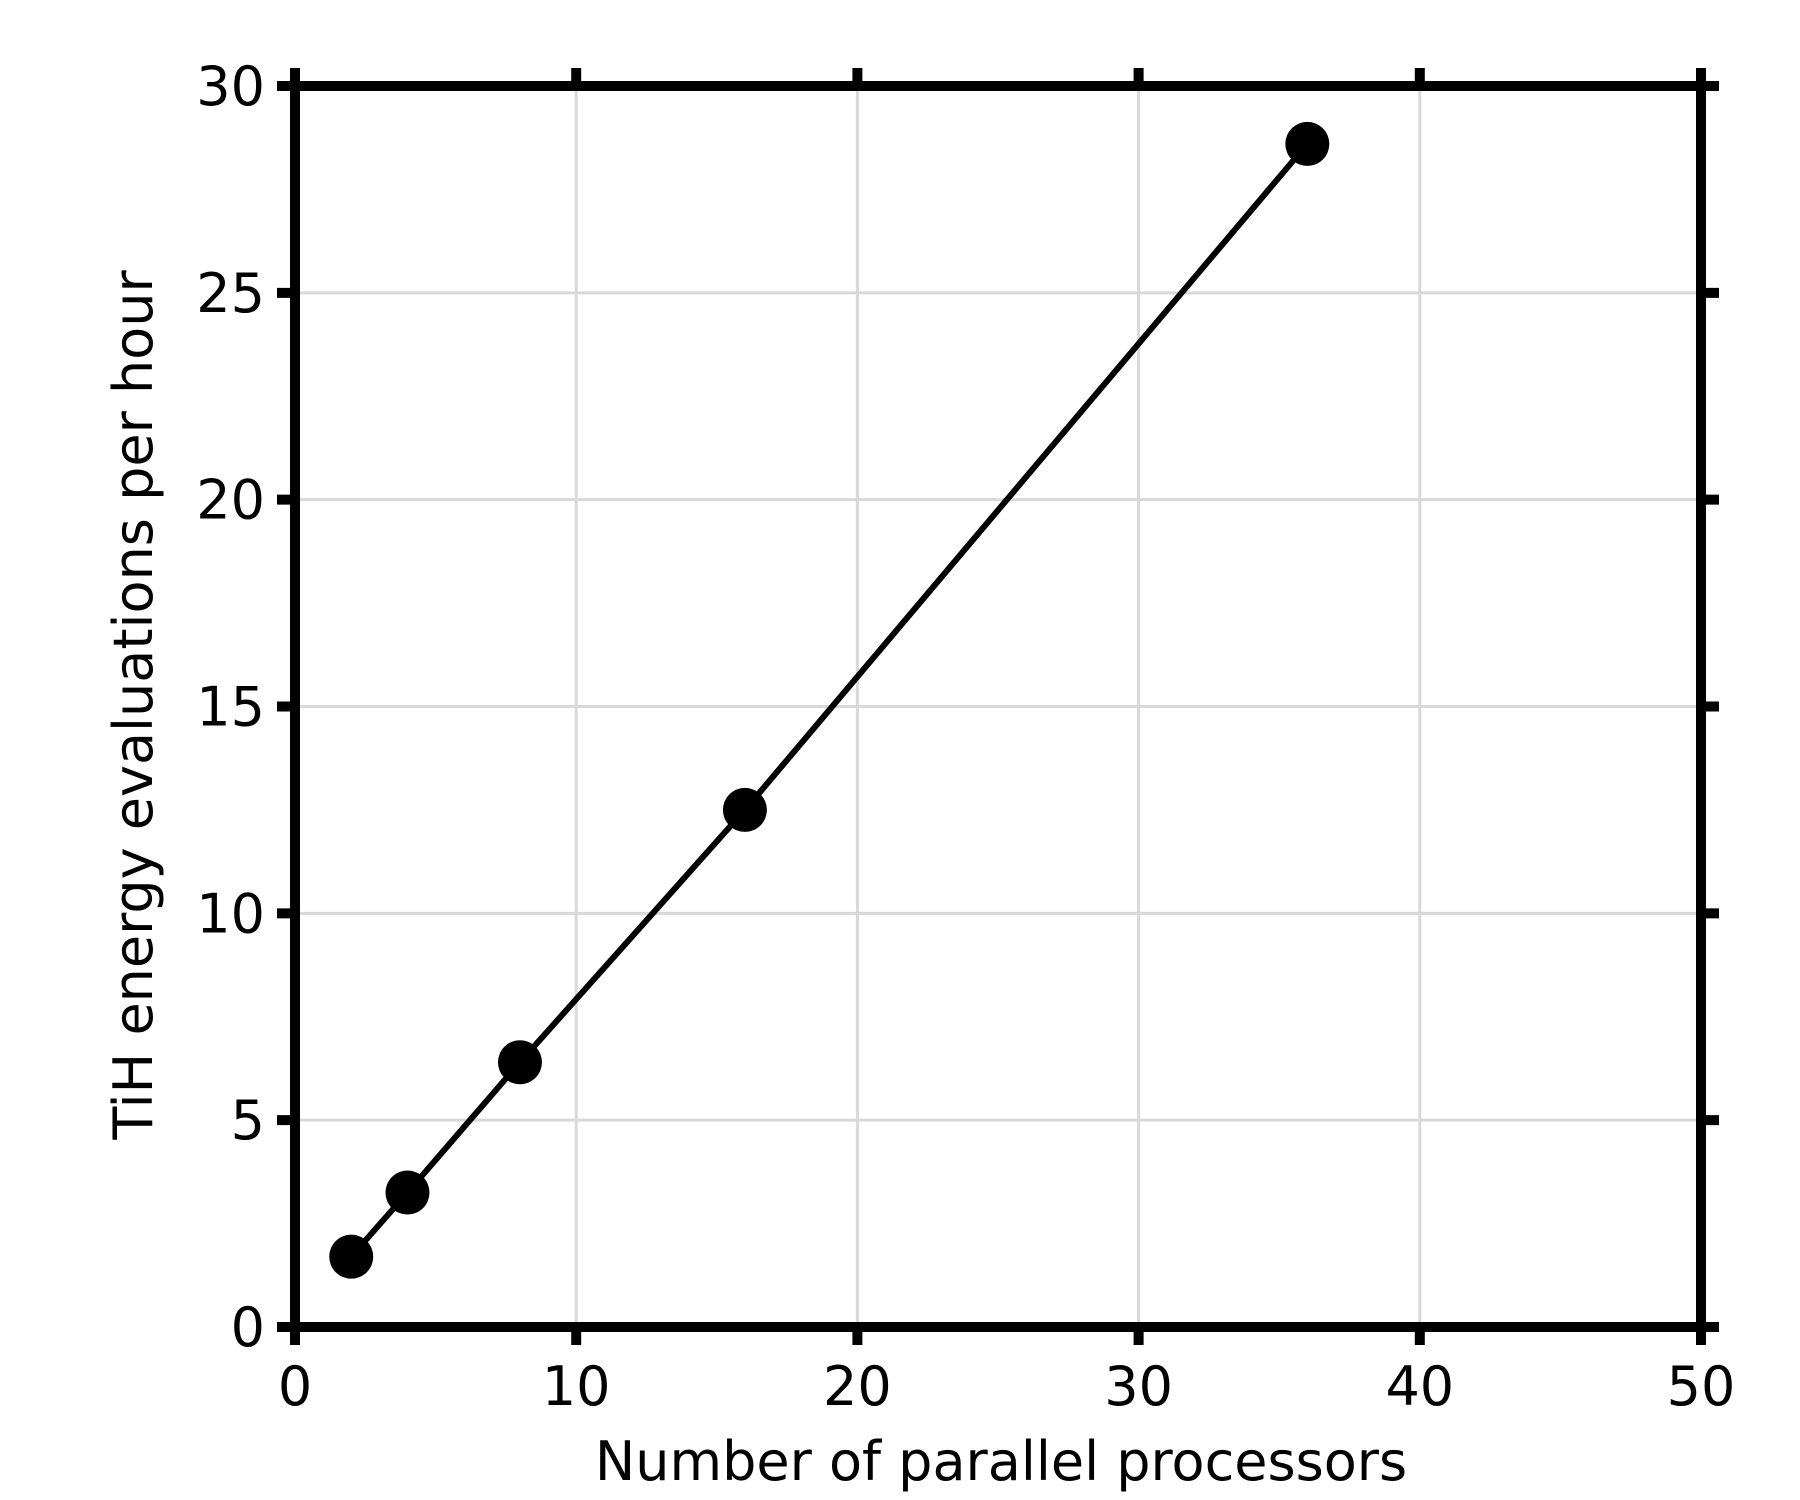  What do you see at coordinates (133, 705) in the screenshot?
I see `y-axis-label: TiH energy evaluations per hour` at bounding box center [133, 705].